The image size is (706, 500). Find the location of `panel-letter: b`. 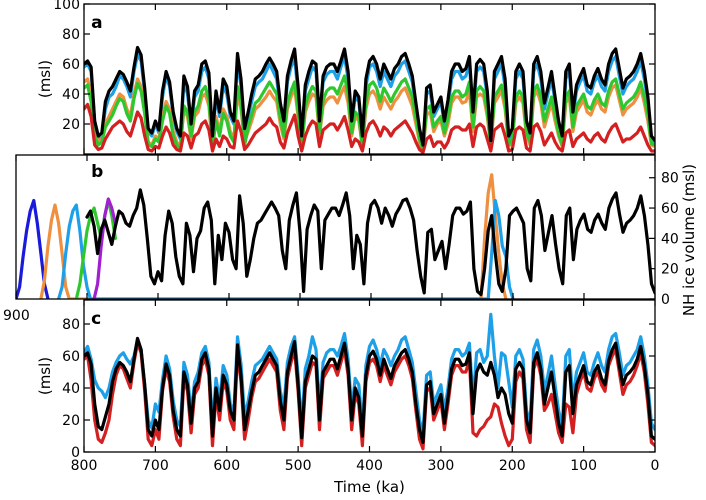

panel-letter: b is located at coordinates (97, 172).